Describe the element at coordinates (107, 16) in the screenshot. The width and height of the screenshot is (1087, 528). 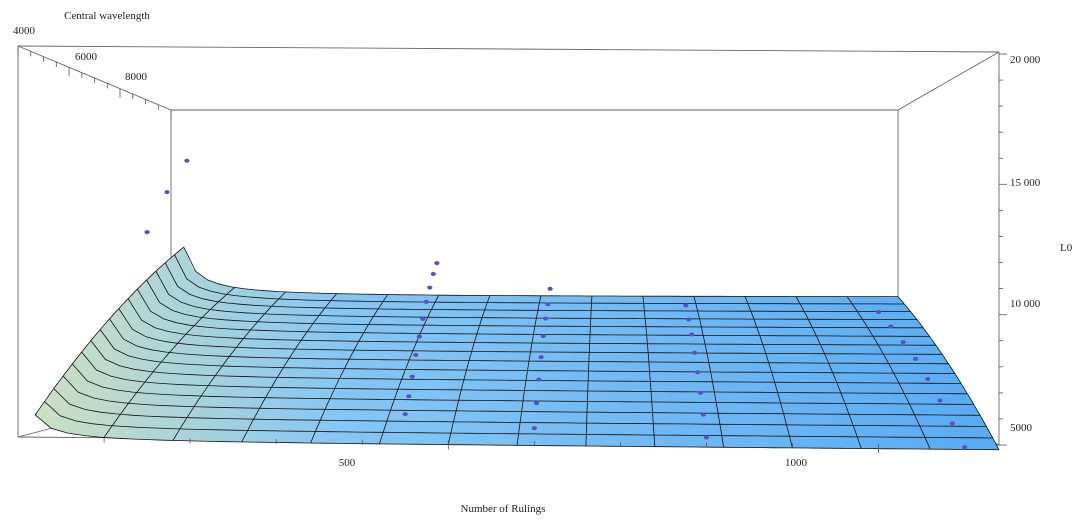
I see `y-axis-label: Central wavelength` at that location.